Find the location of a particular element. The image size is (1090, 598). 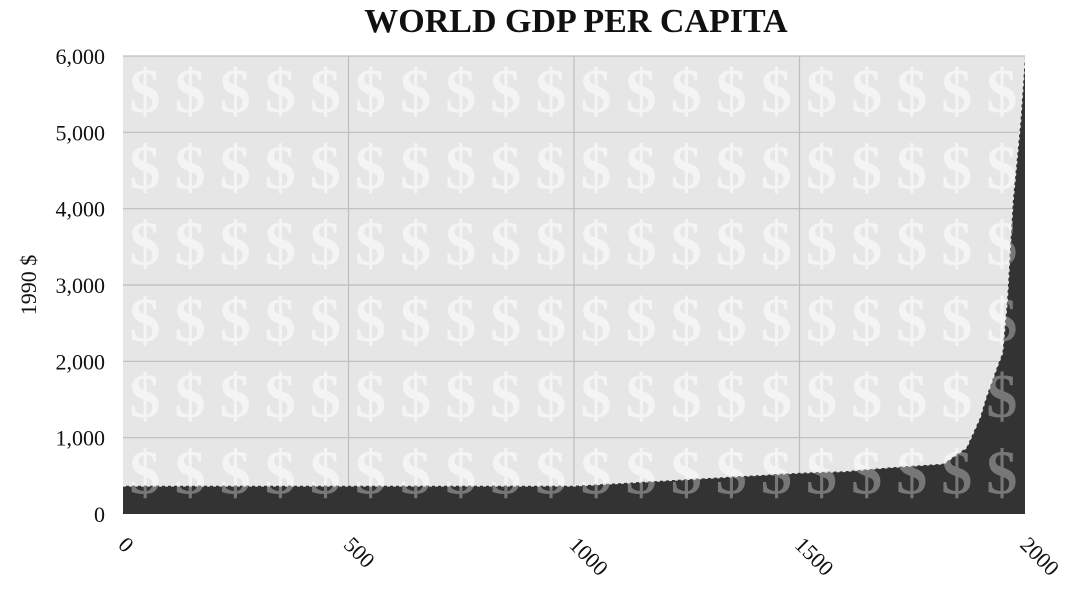

chart-title: WORLD GDP PER CAPITA is located at coordinates (576, 21).